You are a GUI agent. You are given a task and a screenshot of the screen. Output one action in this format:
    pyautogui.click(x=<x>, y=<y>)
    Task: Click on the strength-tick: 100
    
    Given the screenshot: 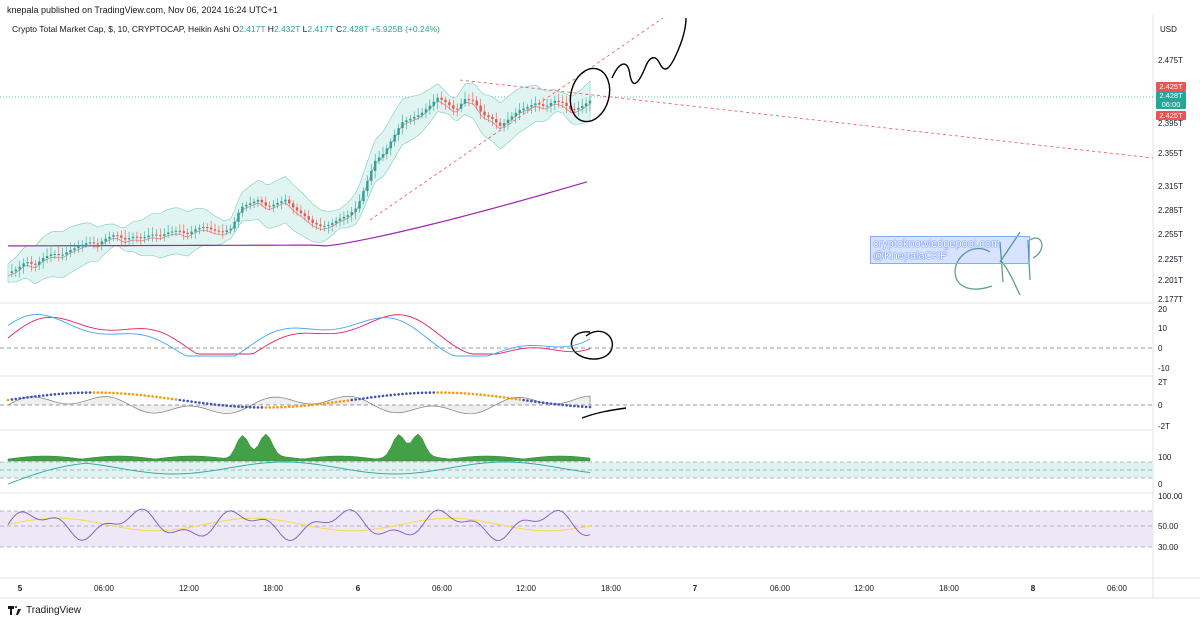 What is the action you would take?
    pyautogui.click(x=1165, y=457)
    